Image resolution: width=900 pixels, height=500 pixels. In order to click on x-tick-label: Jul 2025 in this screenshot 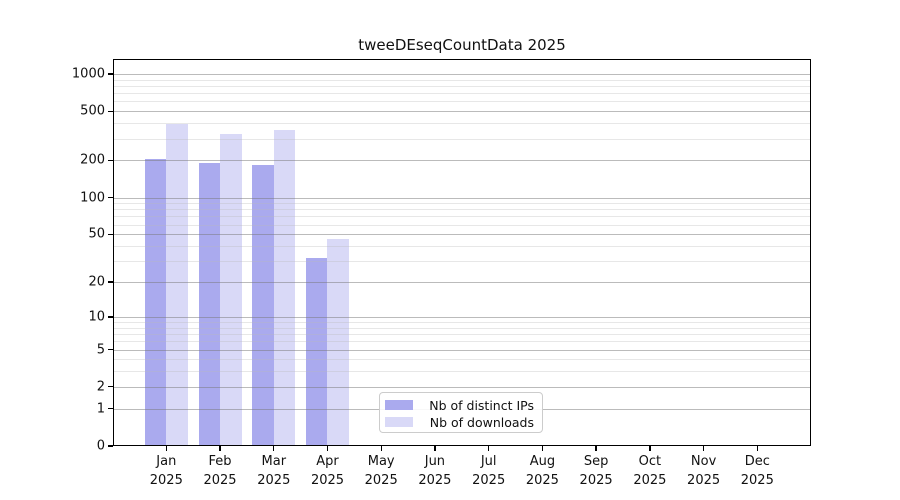, I will do `click(489, 471)`.